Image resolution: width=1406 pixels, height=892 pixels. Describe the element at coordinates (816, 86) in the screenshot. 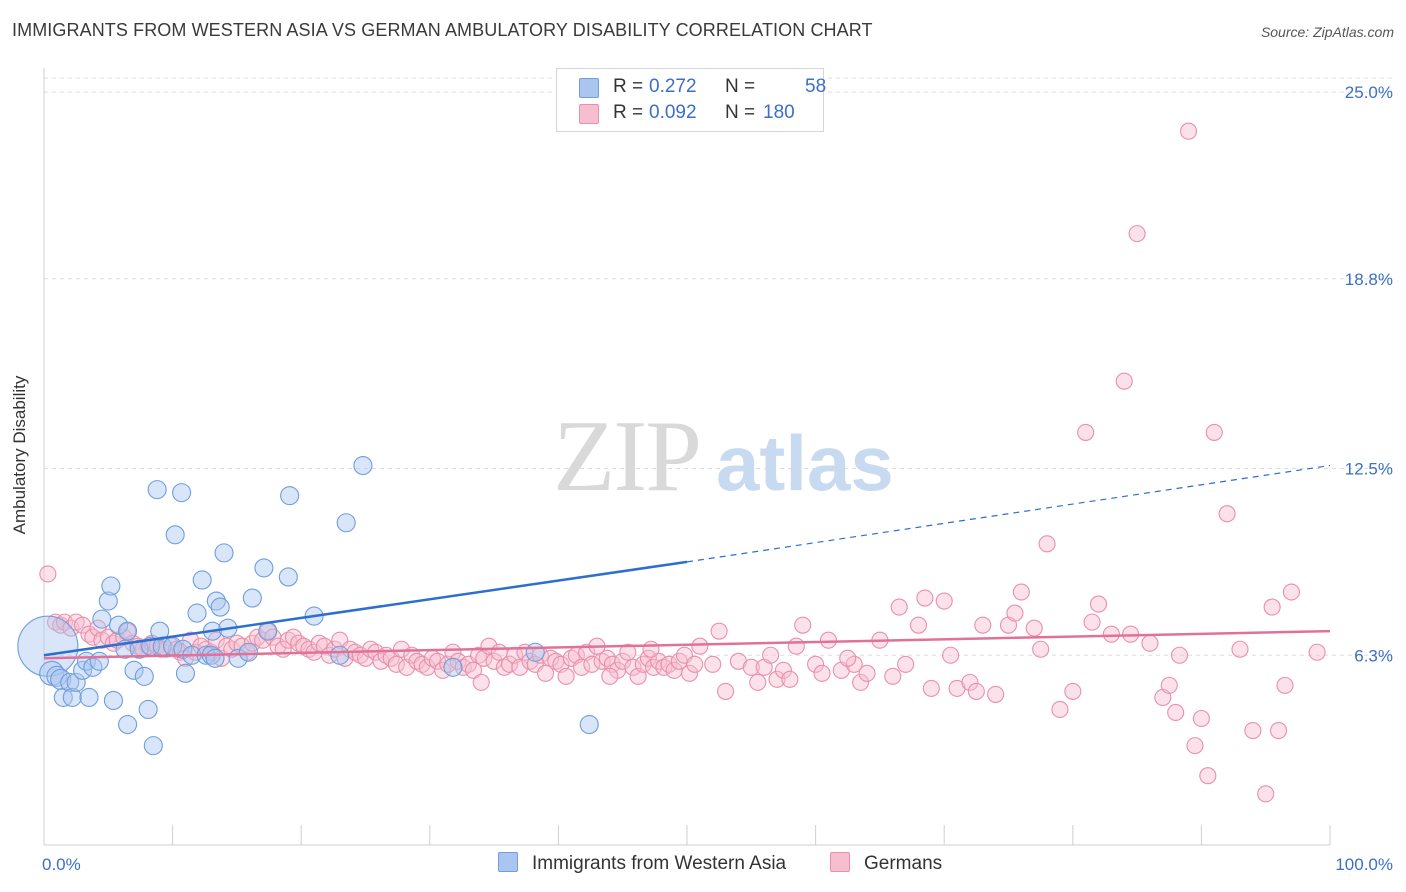

I see `legend-n-value: 58` at that location.